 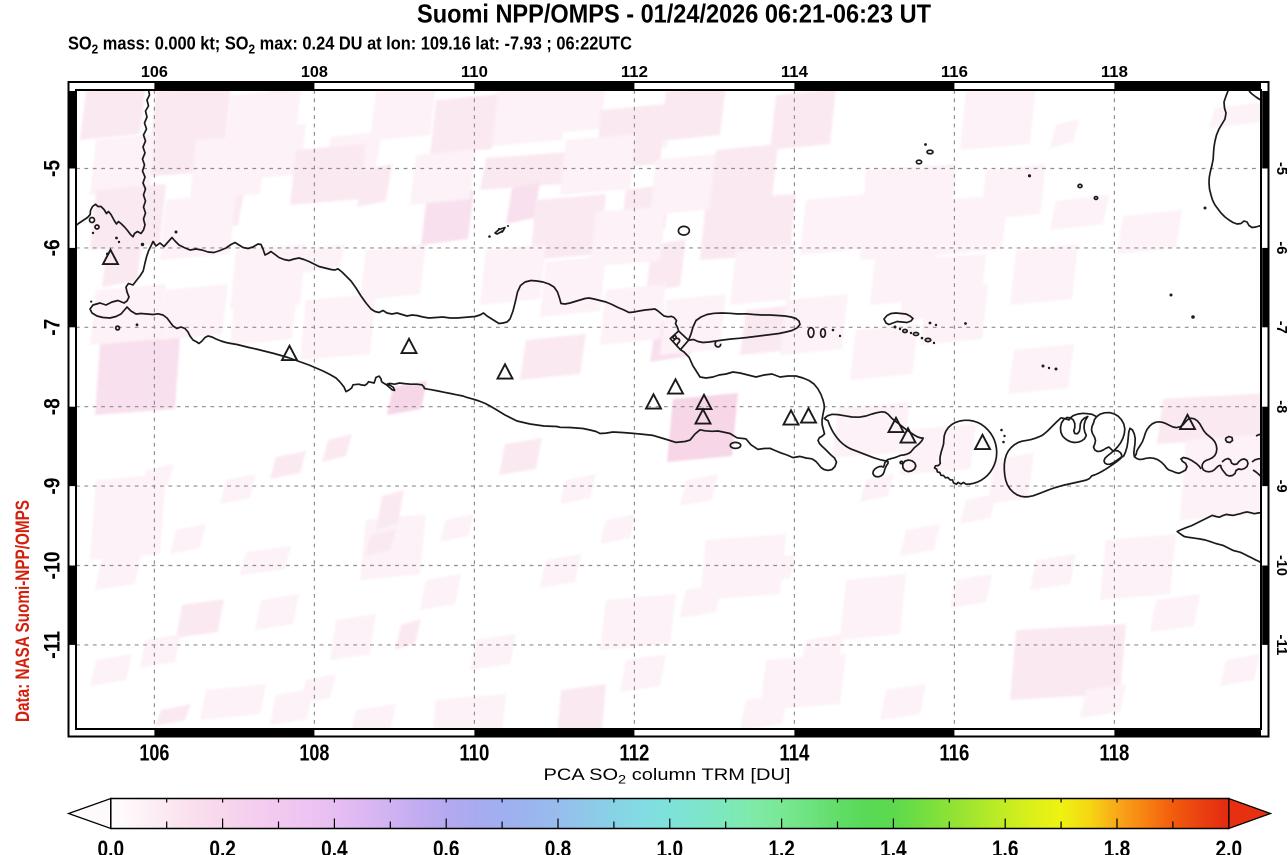 I want to click on svg-text: 2.0, so click(x=1229, y=845).